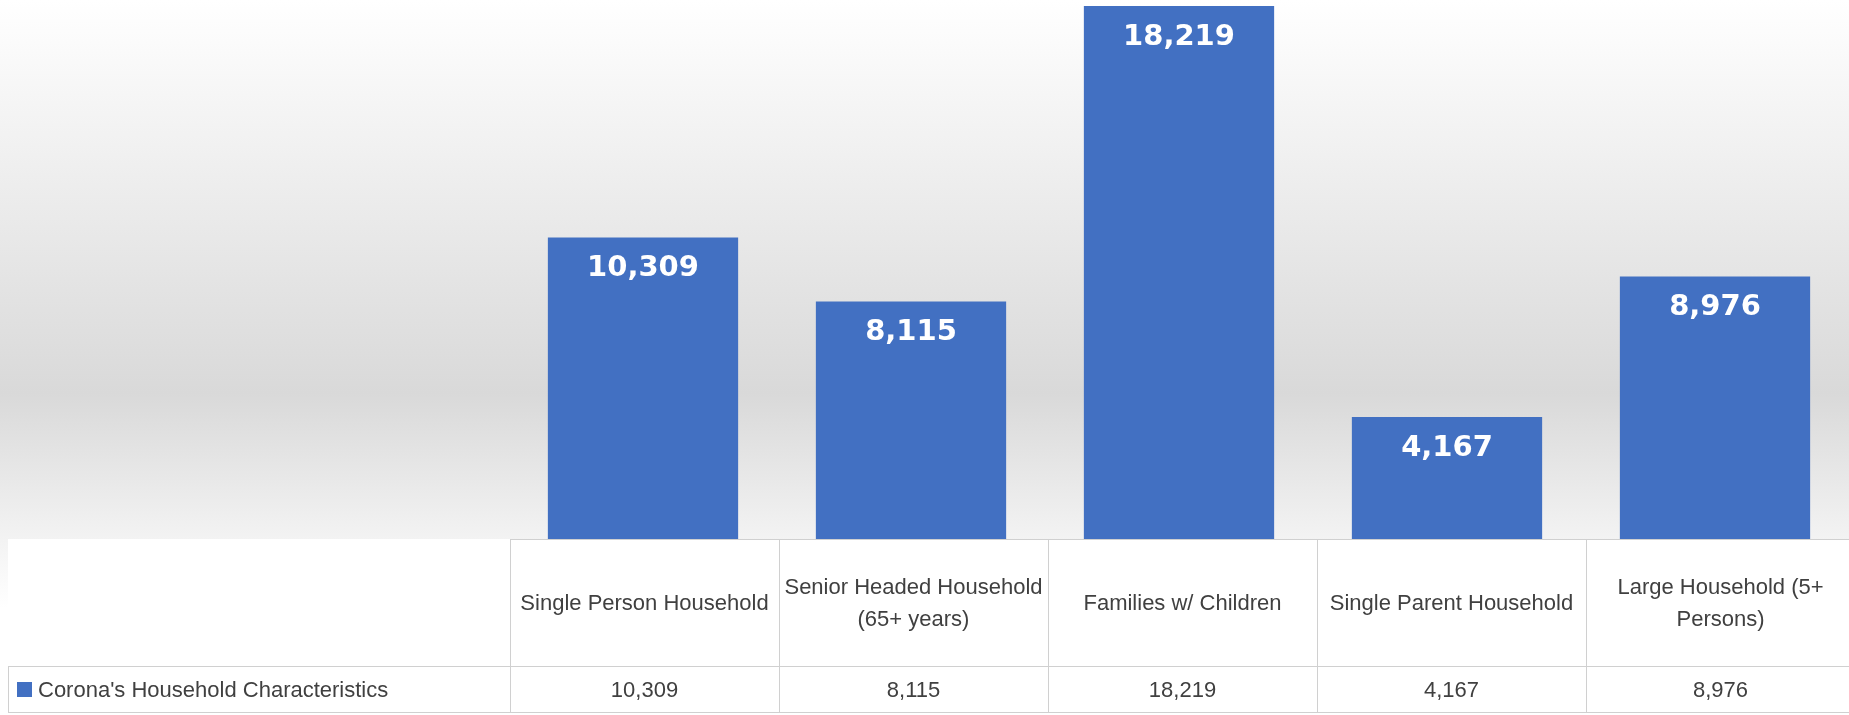  What do you see at coordinates (1451, 689) in the screenshot?
I see `data-label: 4,167` at bounding box center [1451, 689].